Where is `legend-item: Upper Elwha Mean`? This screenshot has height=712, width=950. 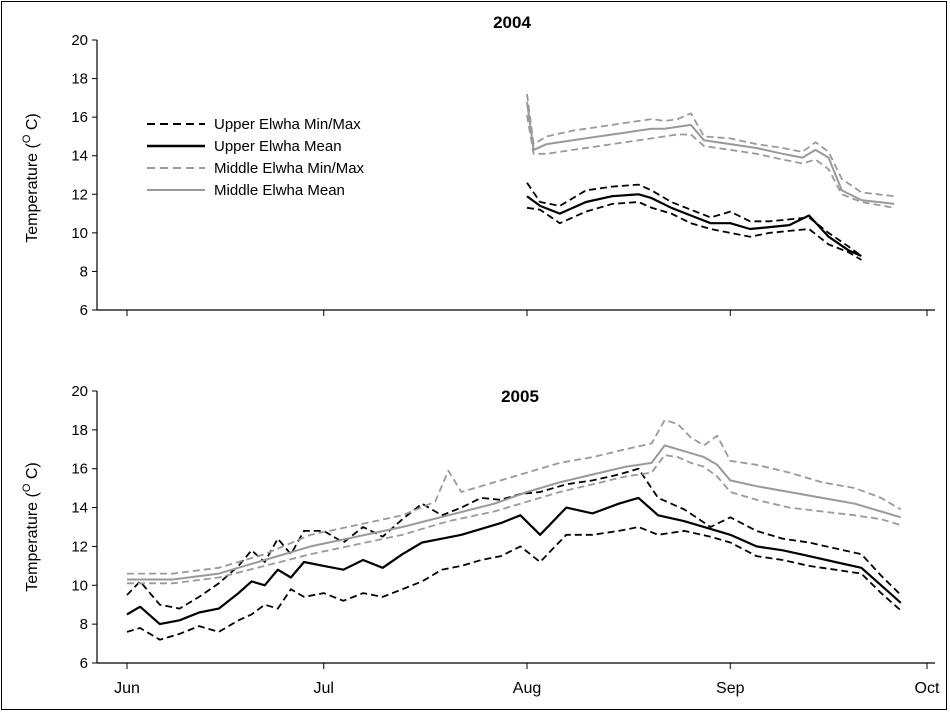 legend-item: Upper Elwha Mean is located at coordinates (244, 146).